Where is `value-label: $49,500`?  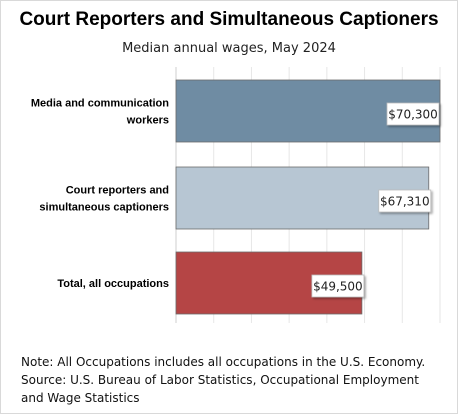 value-label: $49,500 is located at coordinates (338, 287).